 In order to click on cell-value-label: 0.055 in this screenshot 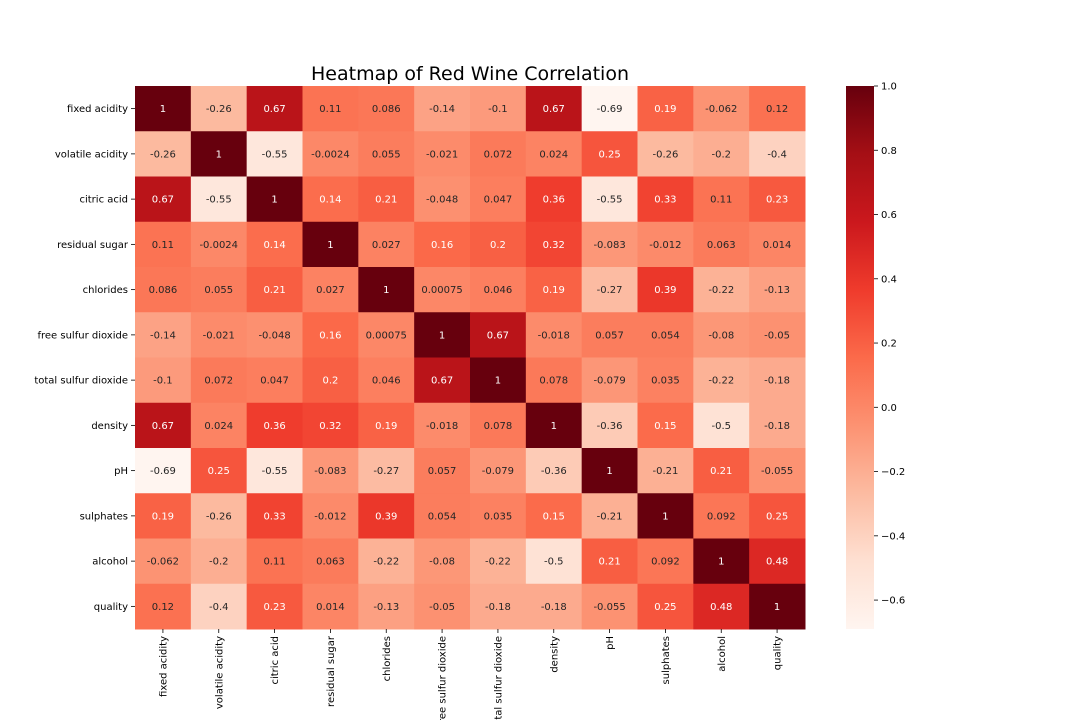, I will do `click(386, 154)`.